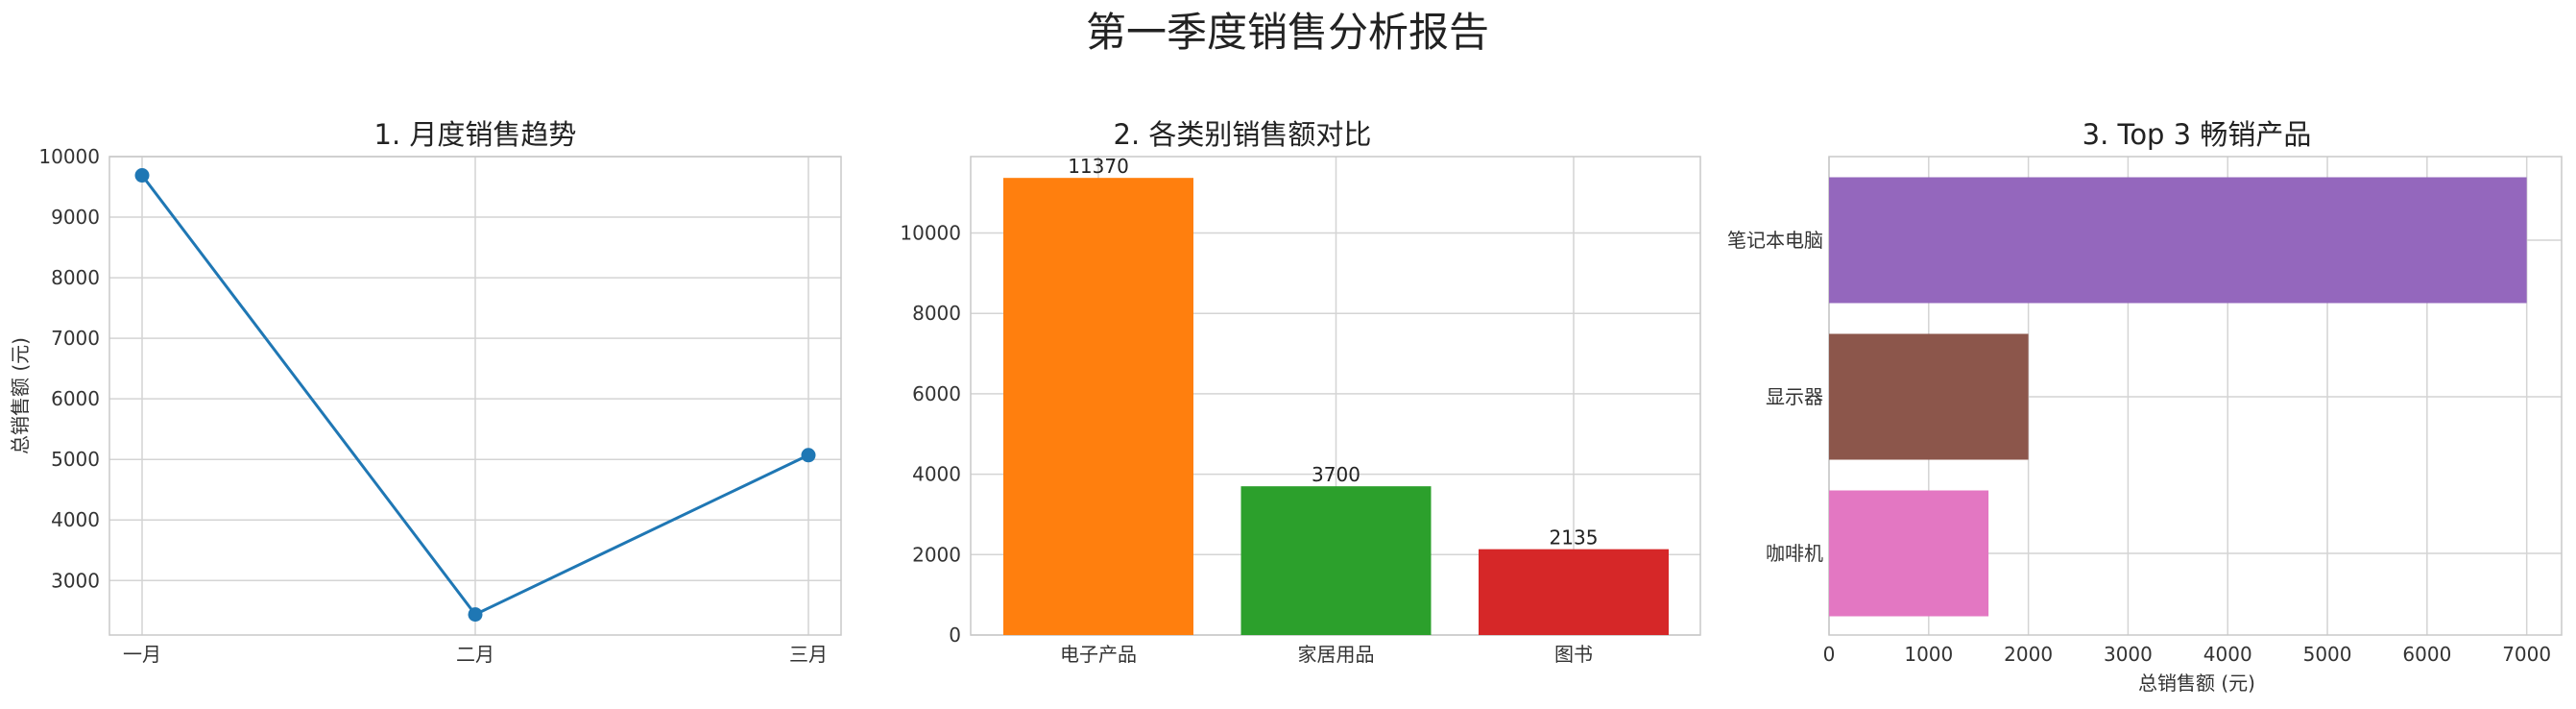  I want to click on hbar-chart-x-tick: 0, so click(1829, 654).